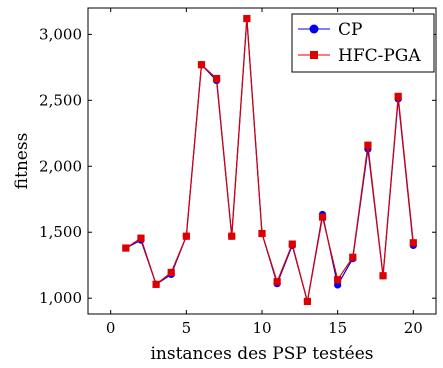 This screenshot has height=368, width=443. Describe the element at coordinates (111, 328) in the screenshot. I see `x-tick-label: 0` at that location.